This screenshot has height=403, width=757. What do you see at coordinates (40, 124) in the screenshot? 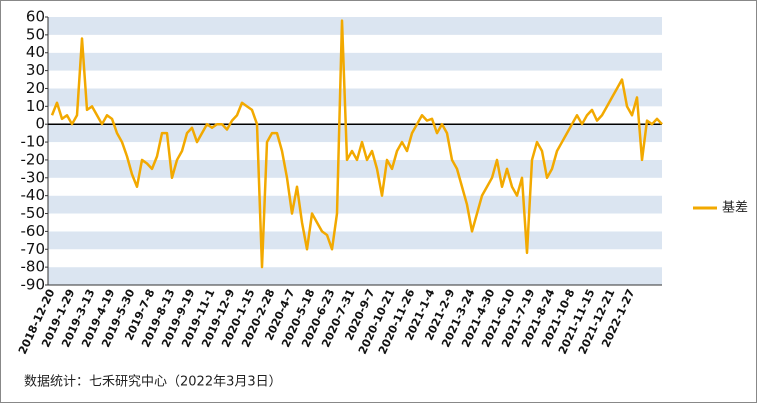
I see `y-tick-label: 0` at bounding box center [40, 124].